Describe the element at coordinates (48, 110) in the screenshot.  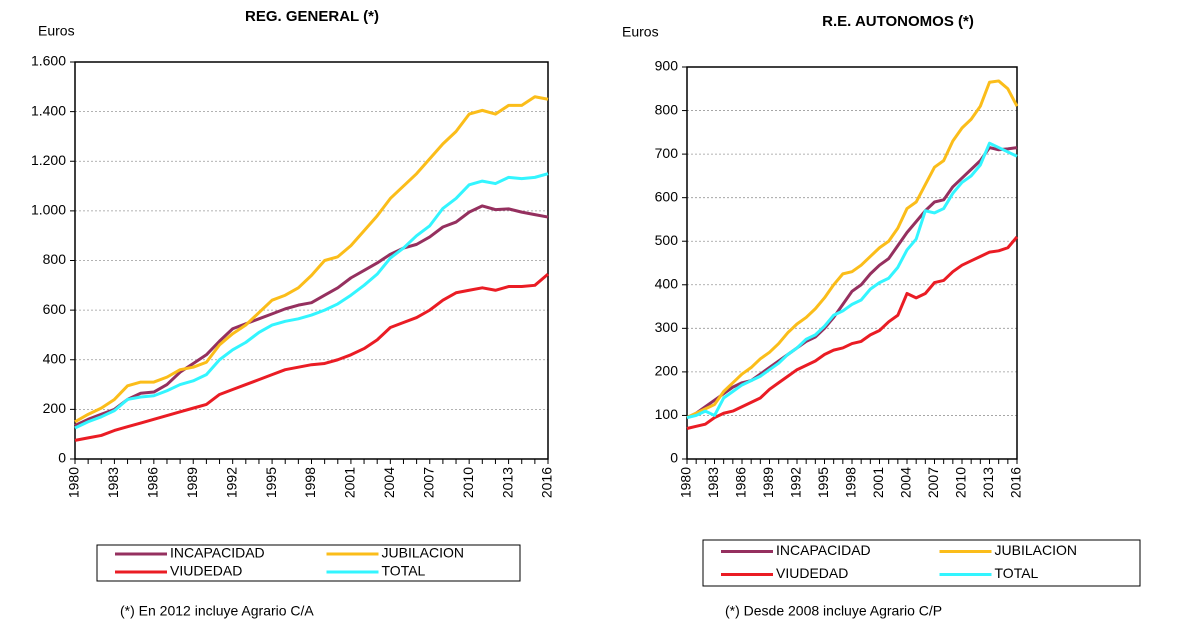
I see `y-tick-label: 1.400` at that location.